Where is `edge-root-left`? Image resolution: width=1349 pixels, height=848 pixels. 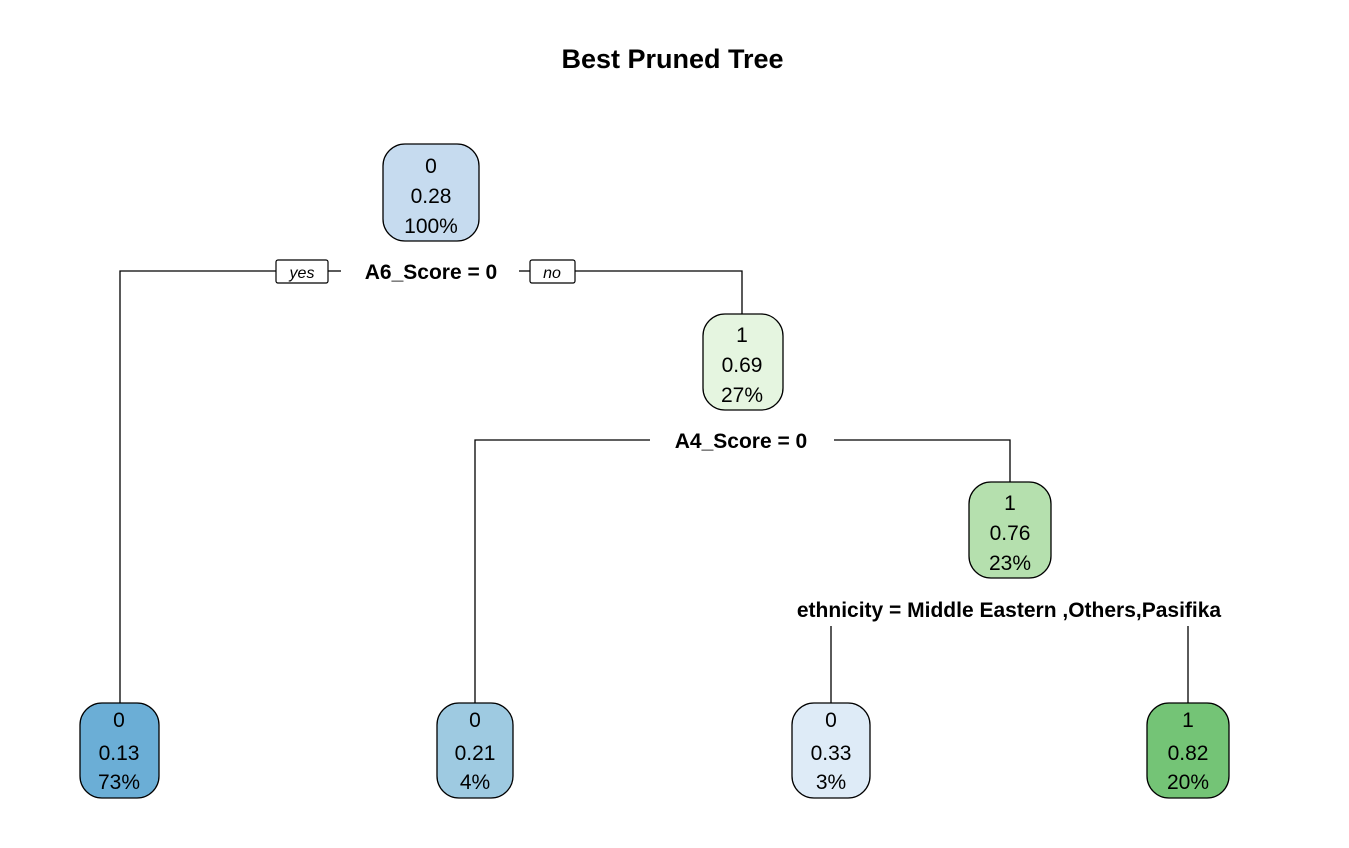
edge-root-left is located at coordinates (197, 486).